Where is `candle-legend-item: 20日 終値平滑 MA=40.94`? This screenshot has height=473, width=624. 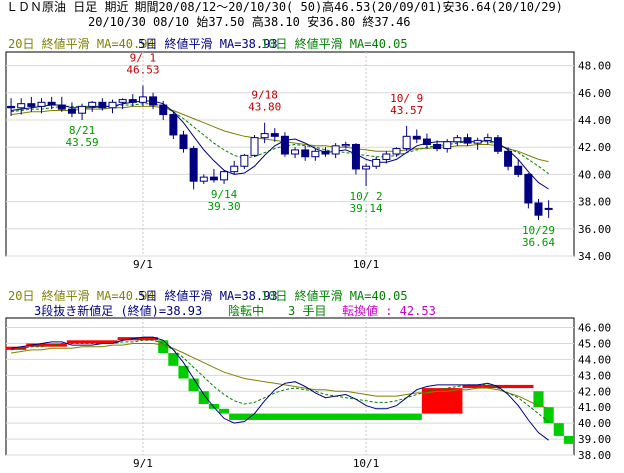 candle-legend-item: 20日 終値平滑 MA=40.94 is located at coordinates (81, 43).